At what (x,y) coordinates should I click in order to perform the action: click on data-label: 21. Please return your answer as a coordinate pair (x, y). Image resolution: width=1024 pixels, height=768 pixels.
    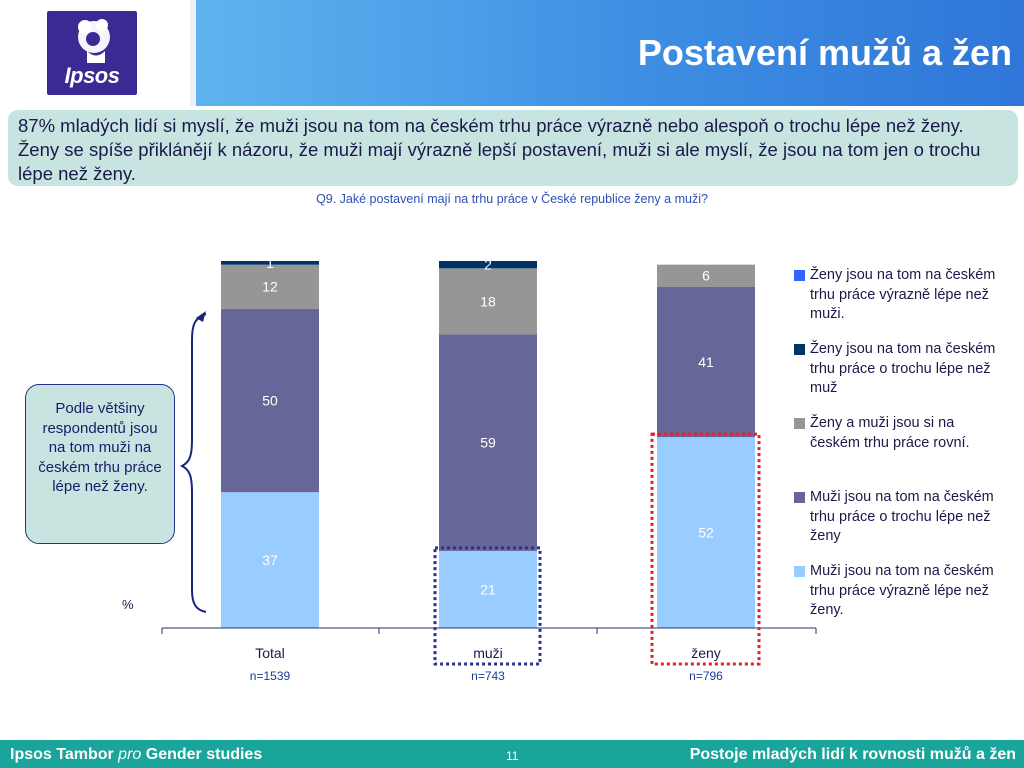
    Looking at the image, I should click on (488, 589).